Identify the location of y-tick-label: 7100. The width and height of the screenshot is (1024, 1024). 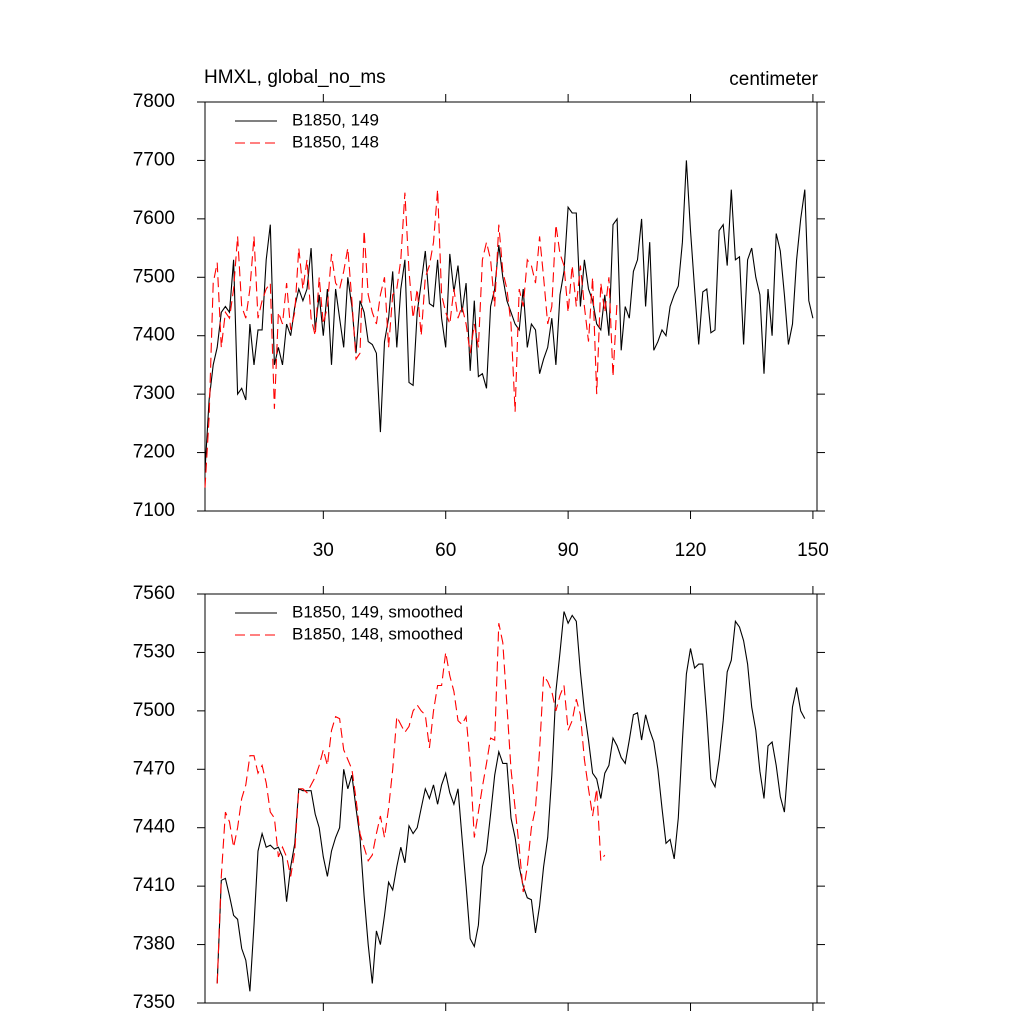
(154, 510).